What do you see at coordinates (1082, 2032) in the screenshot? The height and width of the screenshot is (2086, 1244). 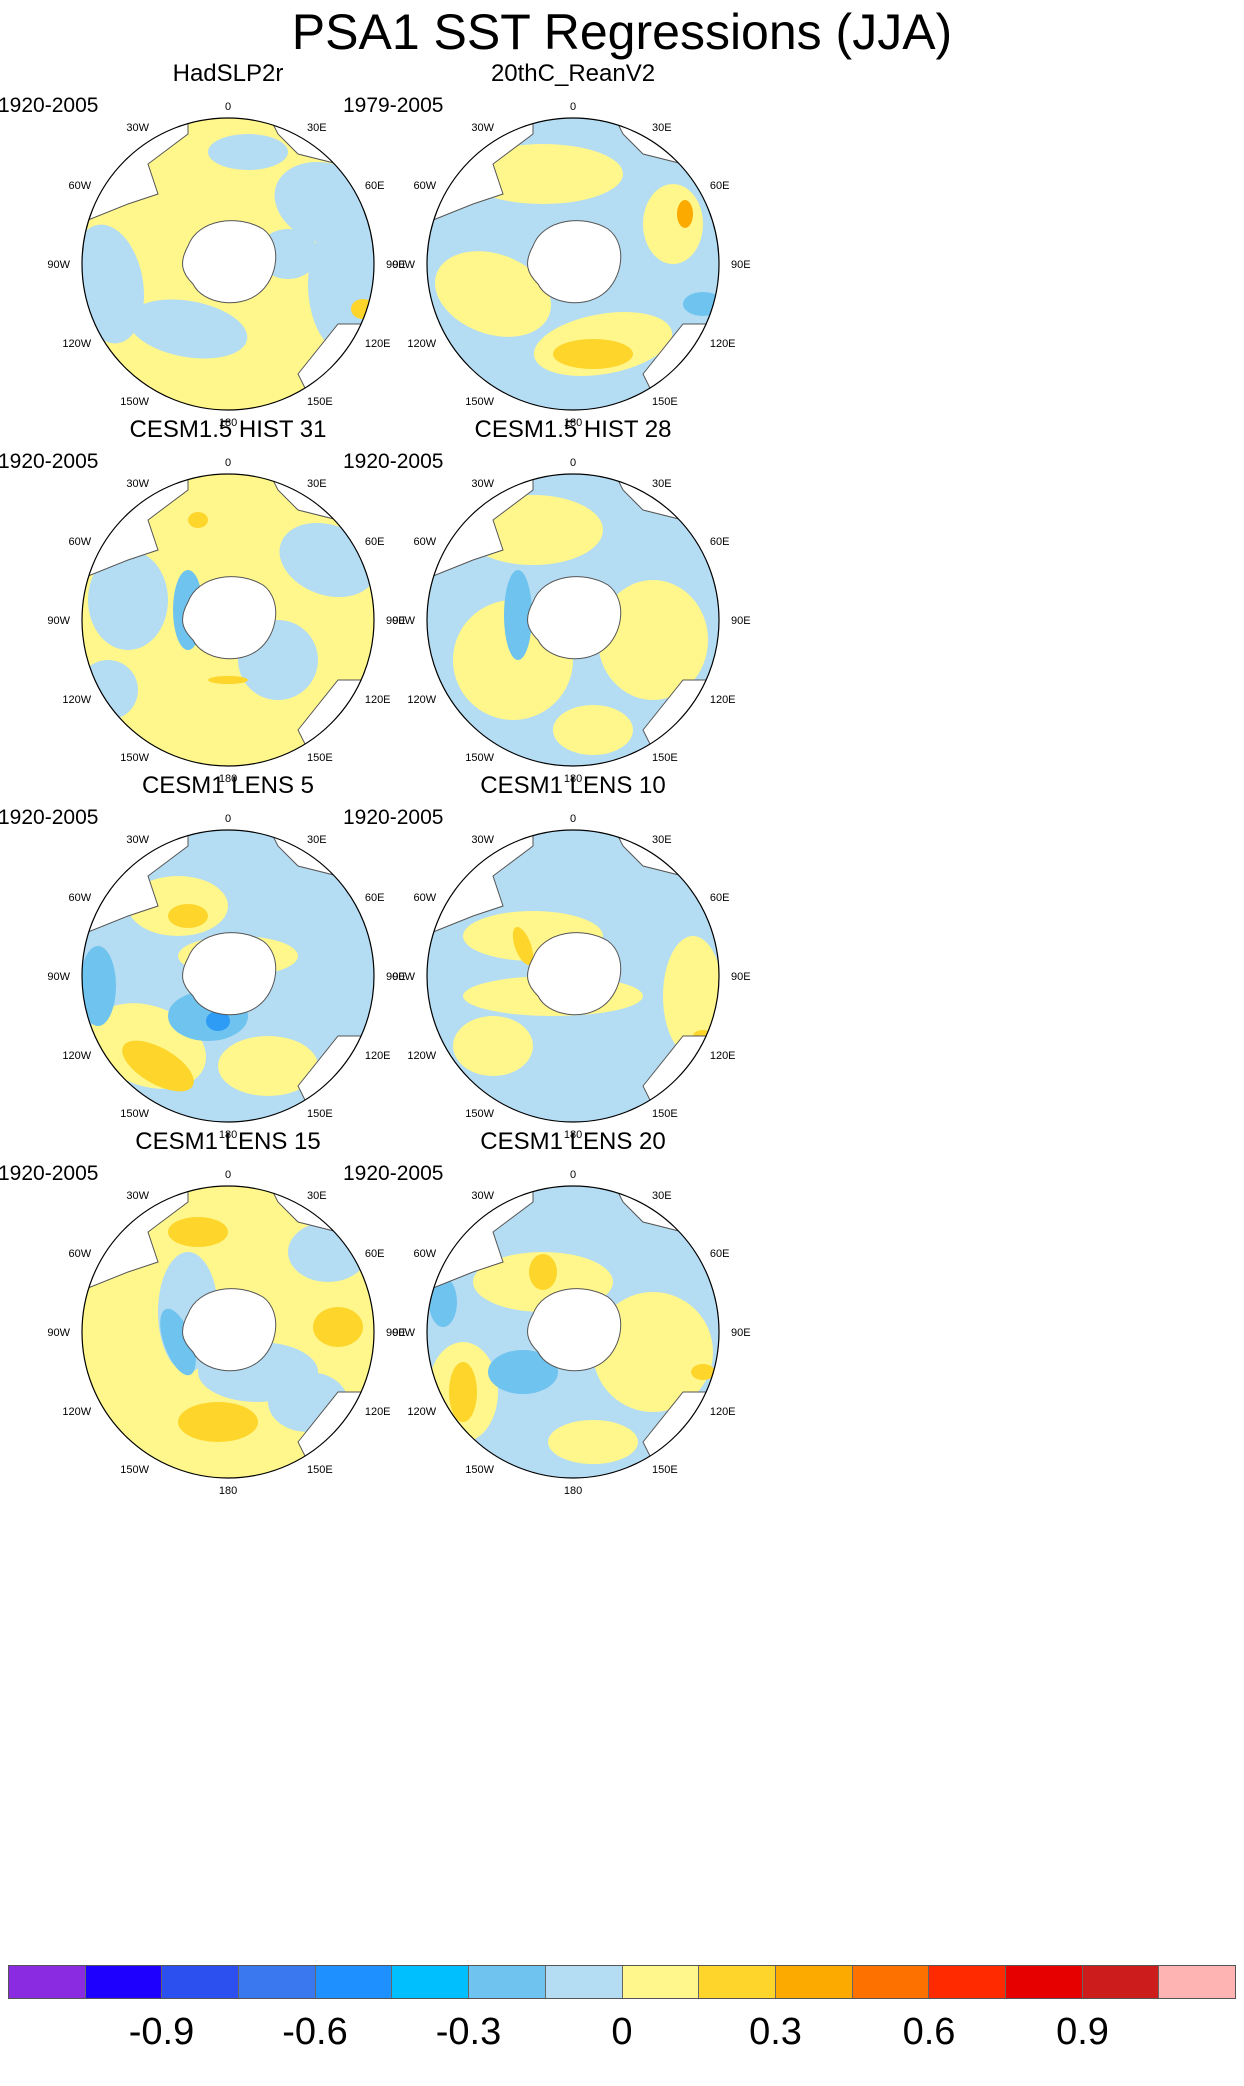 I see `colorbar-tick-label: 0.9` at bounding box center [1082, 2032].